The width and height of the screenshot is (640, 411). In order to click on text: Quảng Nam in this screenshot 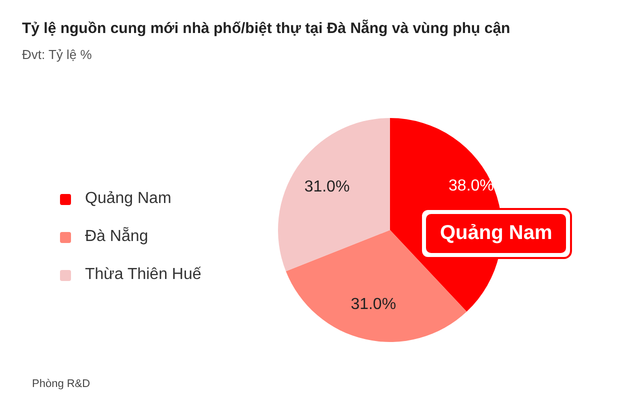, I will do `click(496, 233)`.